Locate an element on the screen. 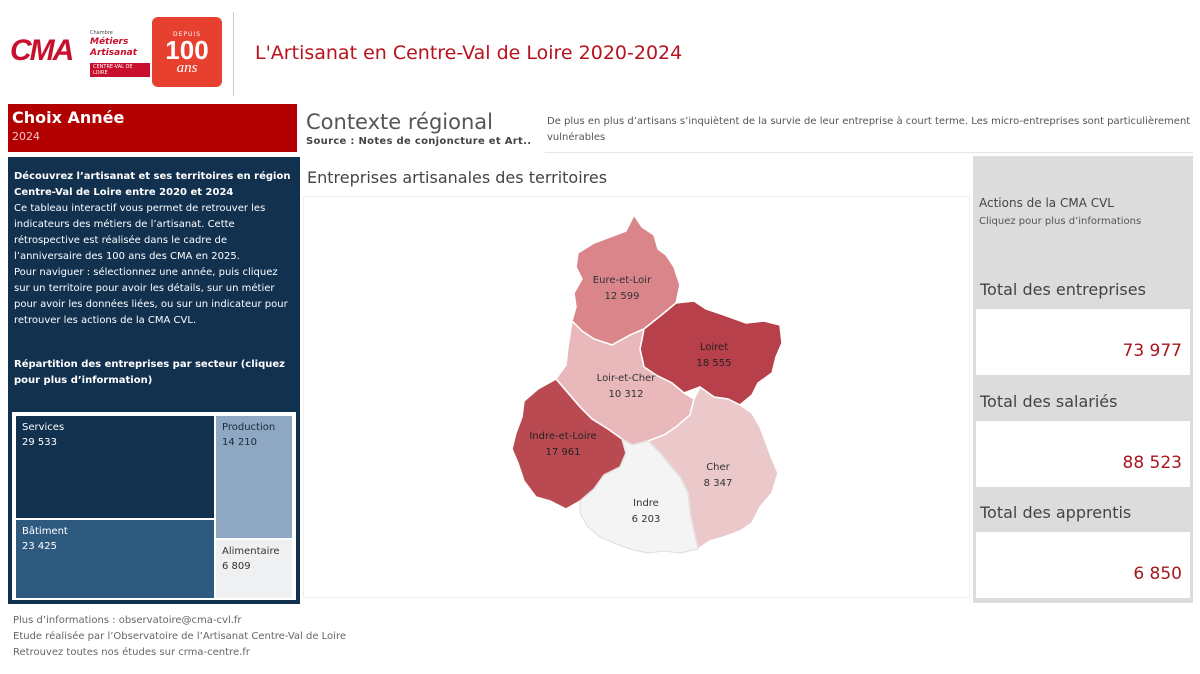  territory-value-loir-et-cher: 10 312 is located at coordinates (626, 394).